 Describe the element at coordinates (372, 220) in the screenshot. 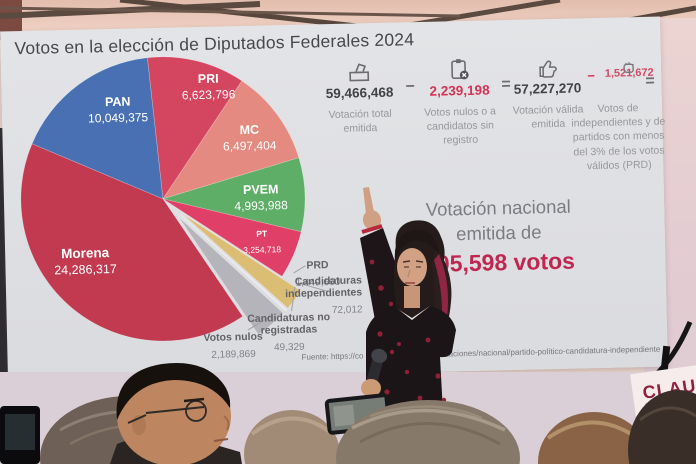

I see `speaker-hand` at that location.